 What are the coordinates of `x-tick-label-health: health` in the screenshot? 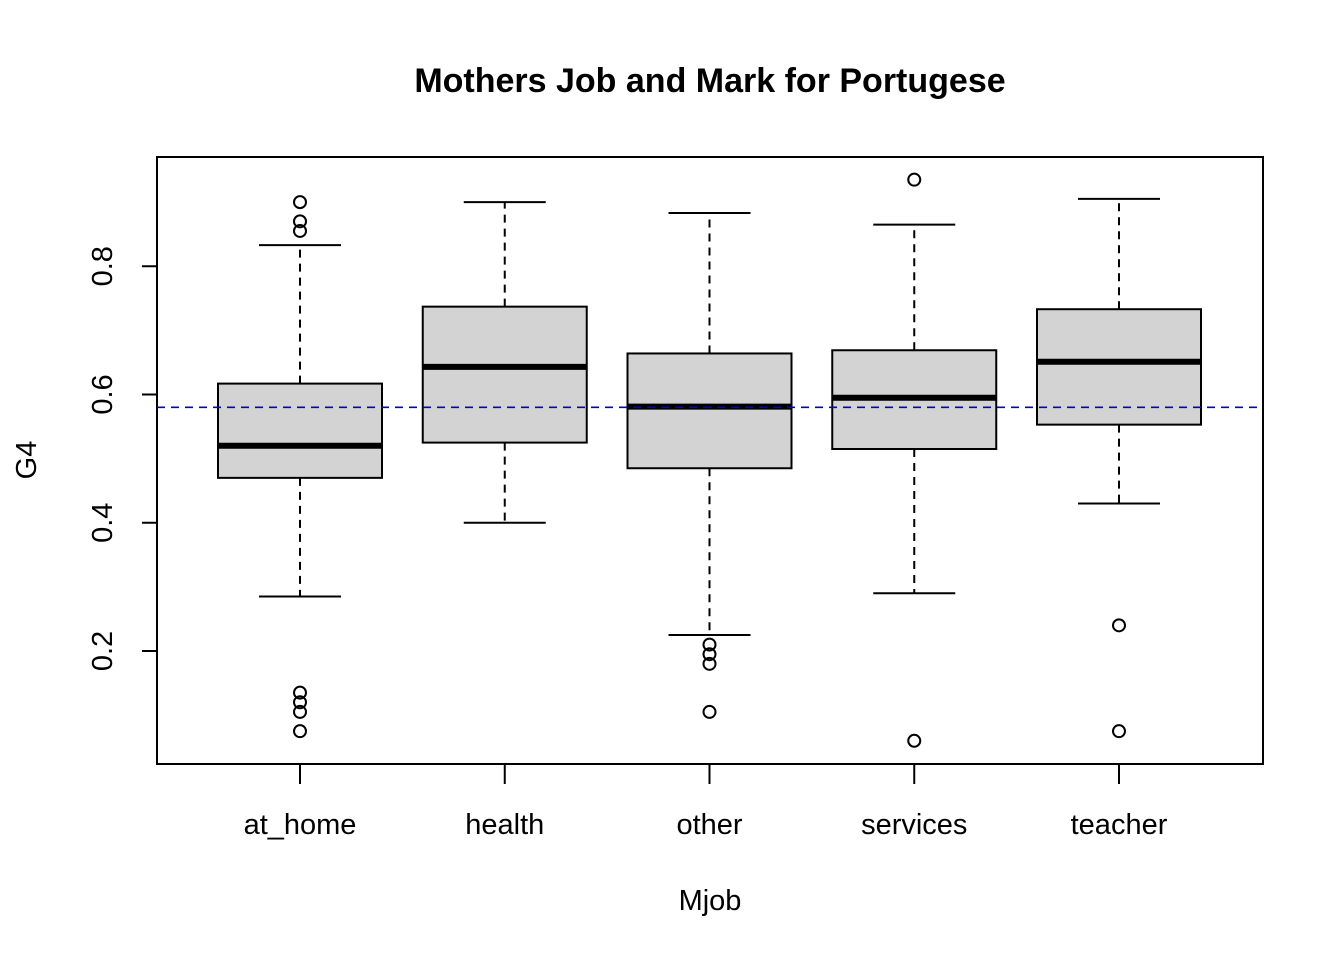 It's located at (504, 825).